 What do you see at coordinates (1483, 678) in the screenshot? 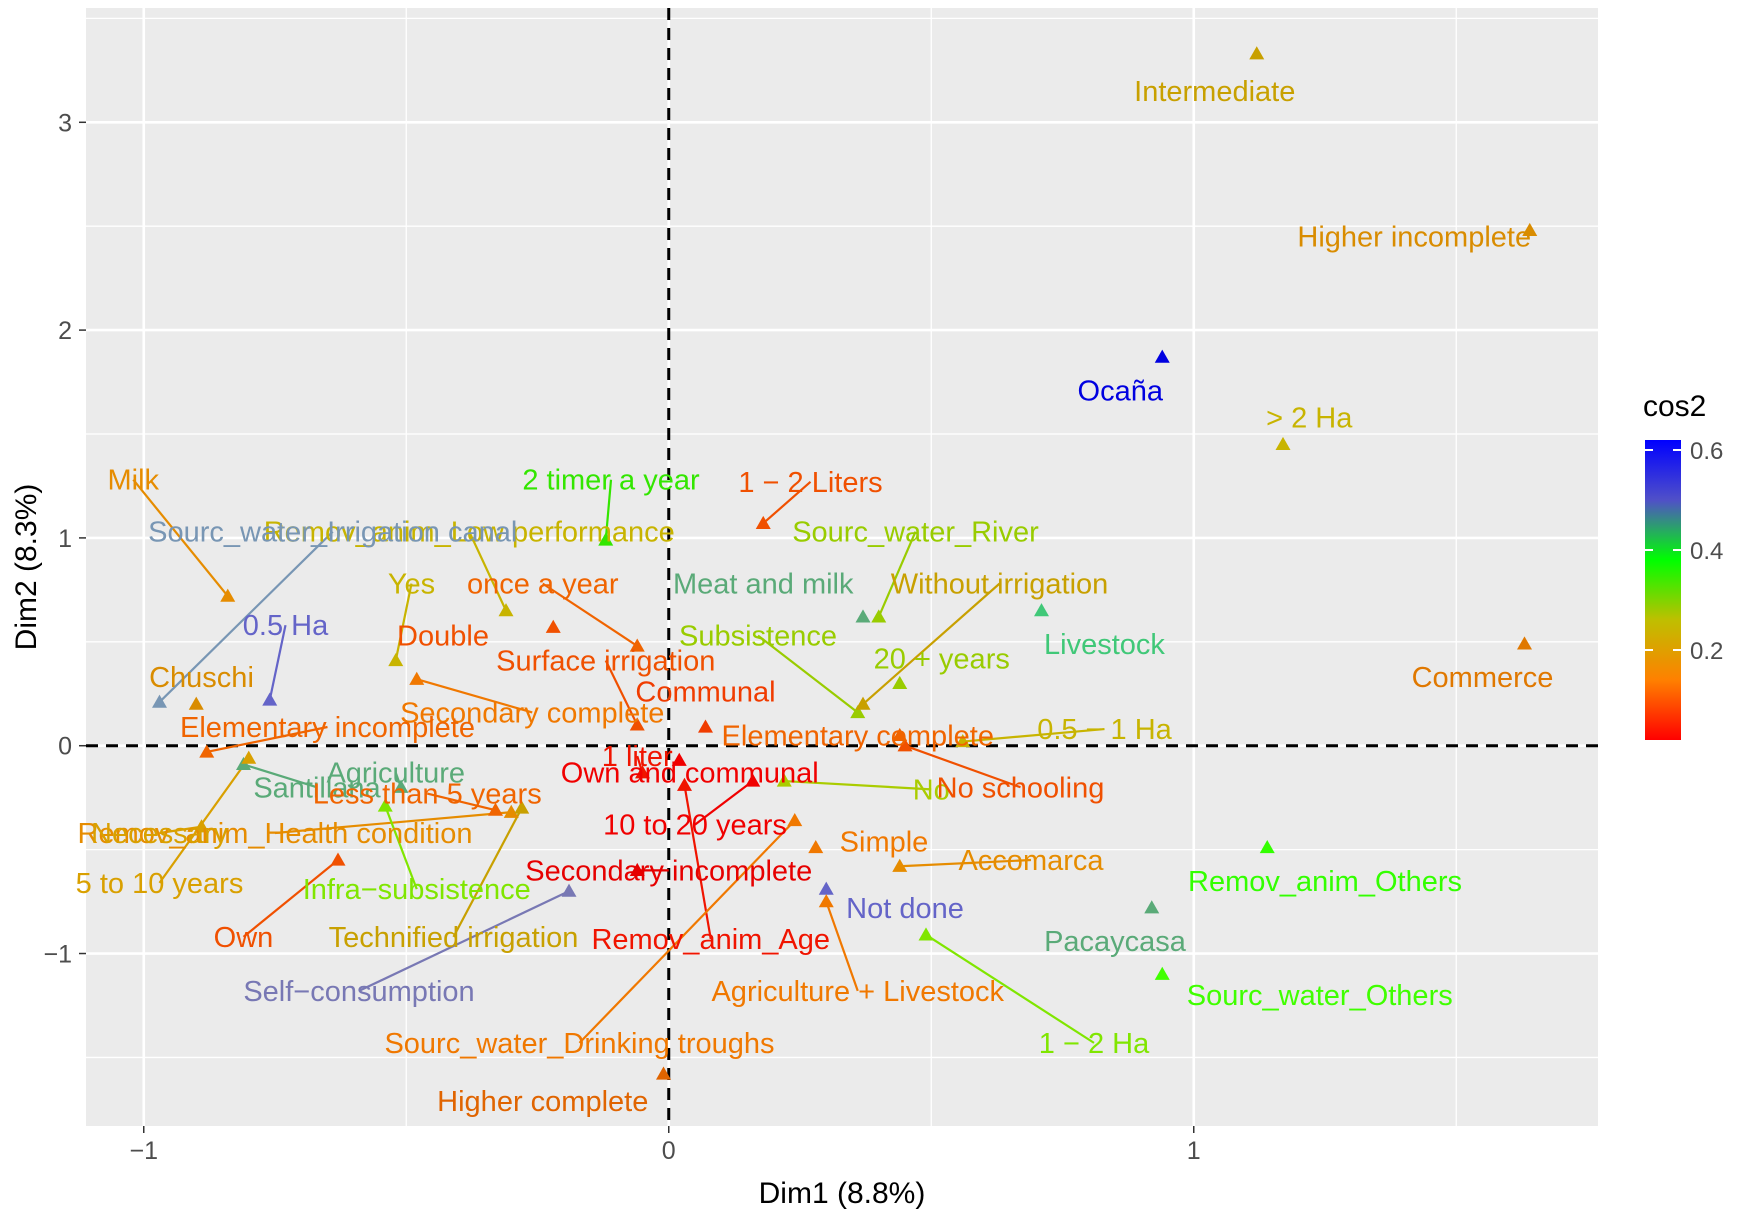
I see `point-label: Commerce` at bounding box center [1483, 678].